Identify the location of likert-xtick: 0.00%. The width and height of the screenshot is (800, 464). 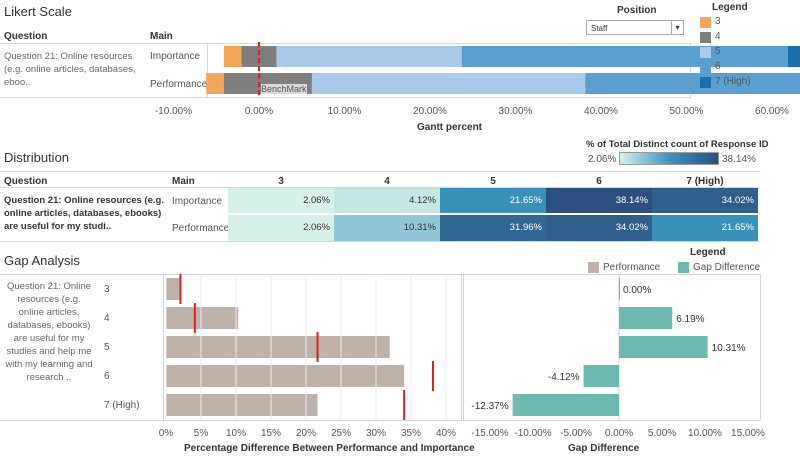
(259, 111).